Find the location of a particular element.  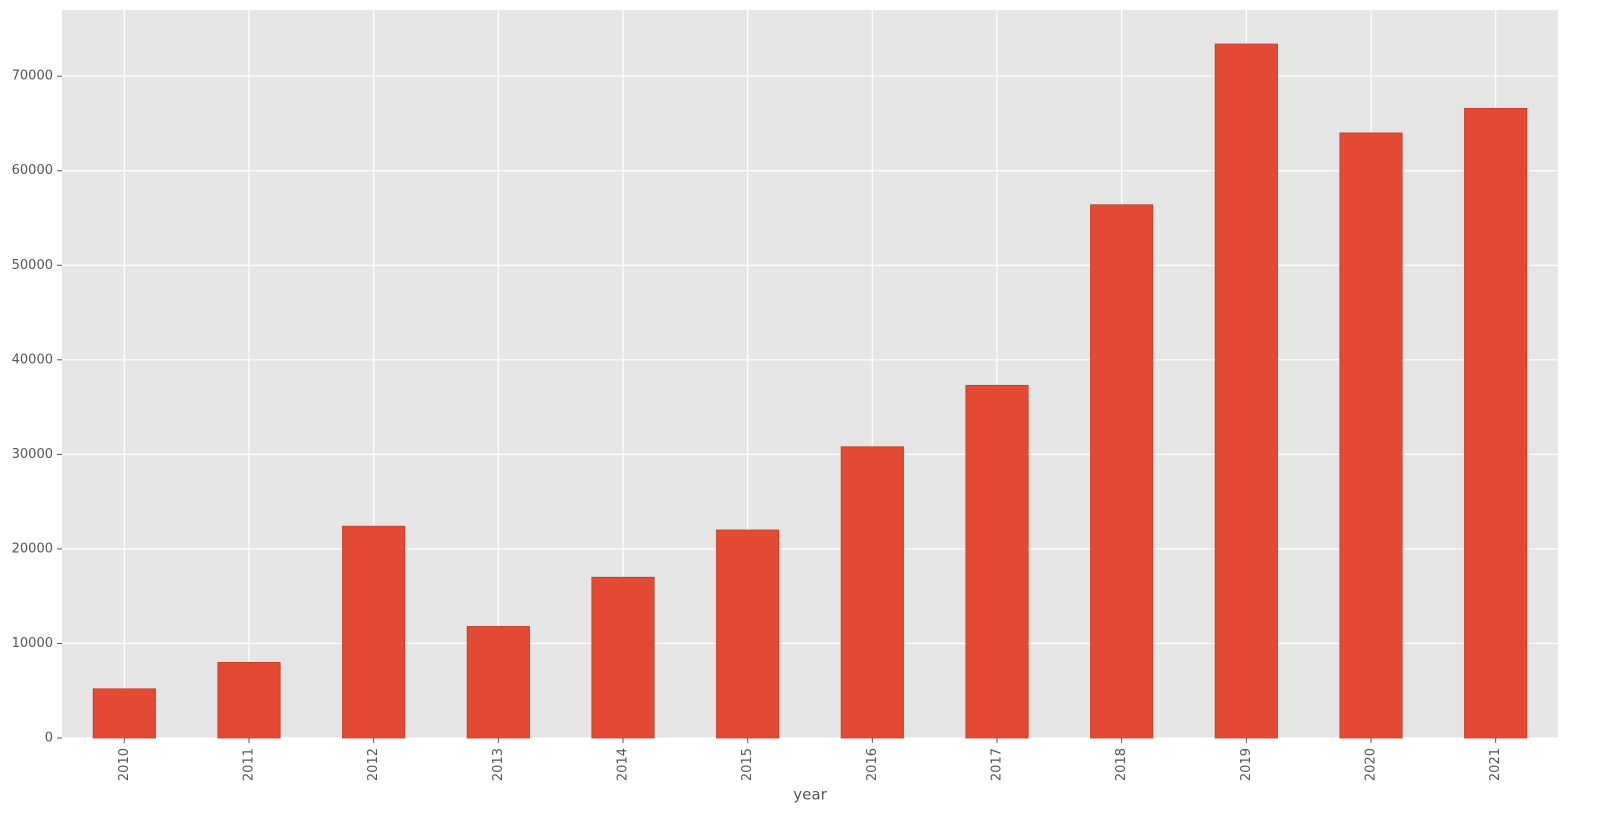

x-tick-label: 2021 is located at coordinates (1495, 764).